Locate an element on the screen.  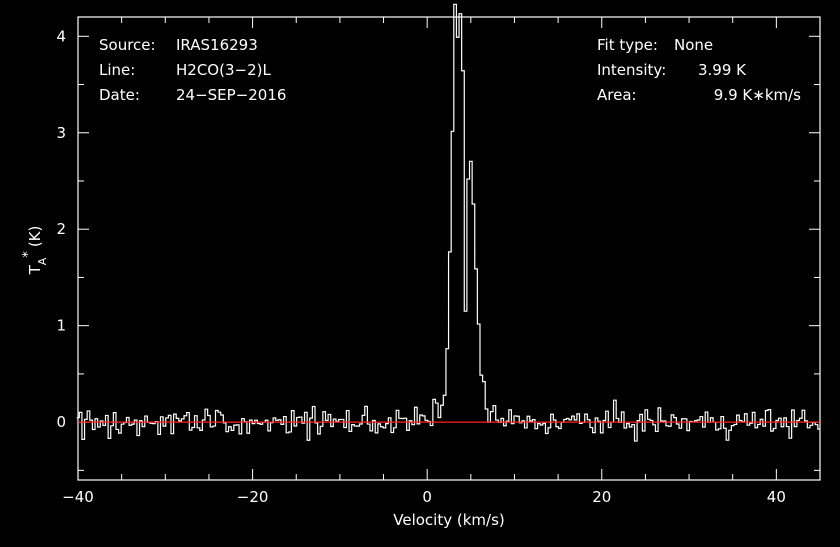
x-tick-label: 0 is located at coordinates (427, 497).